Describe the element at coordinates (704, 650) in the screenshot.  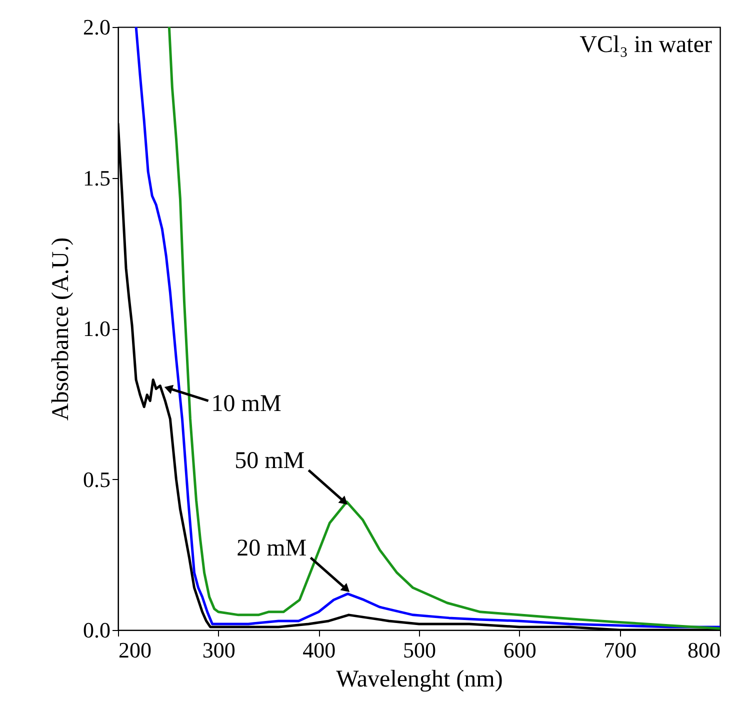
I see `x-tick-label: 800` at that location.